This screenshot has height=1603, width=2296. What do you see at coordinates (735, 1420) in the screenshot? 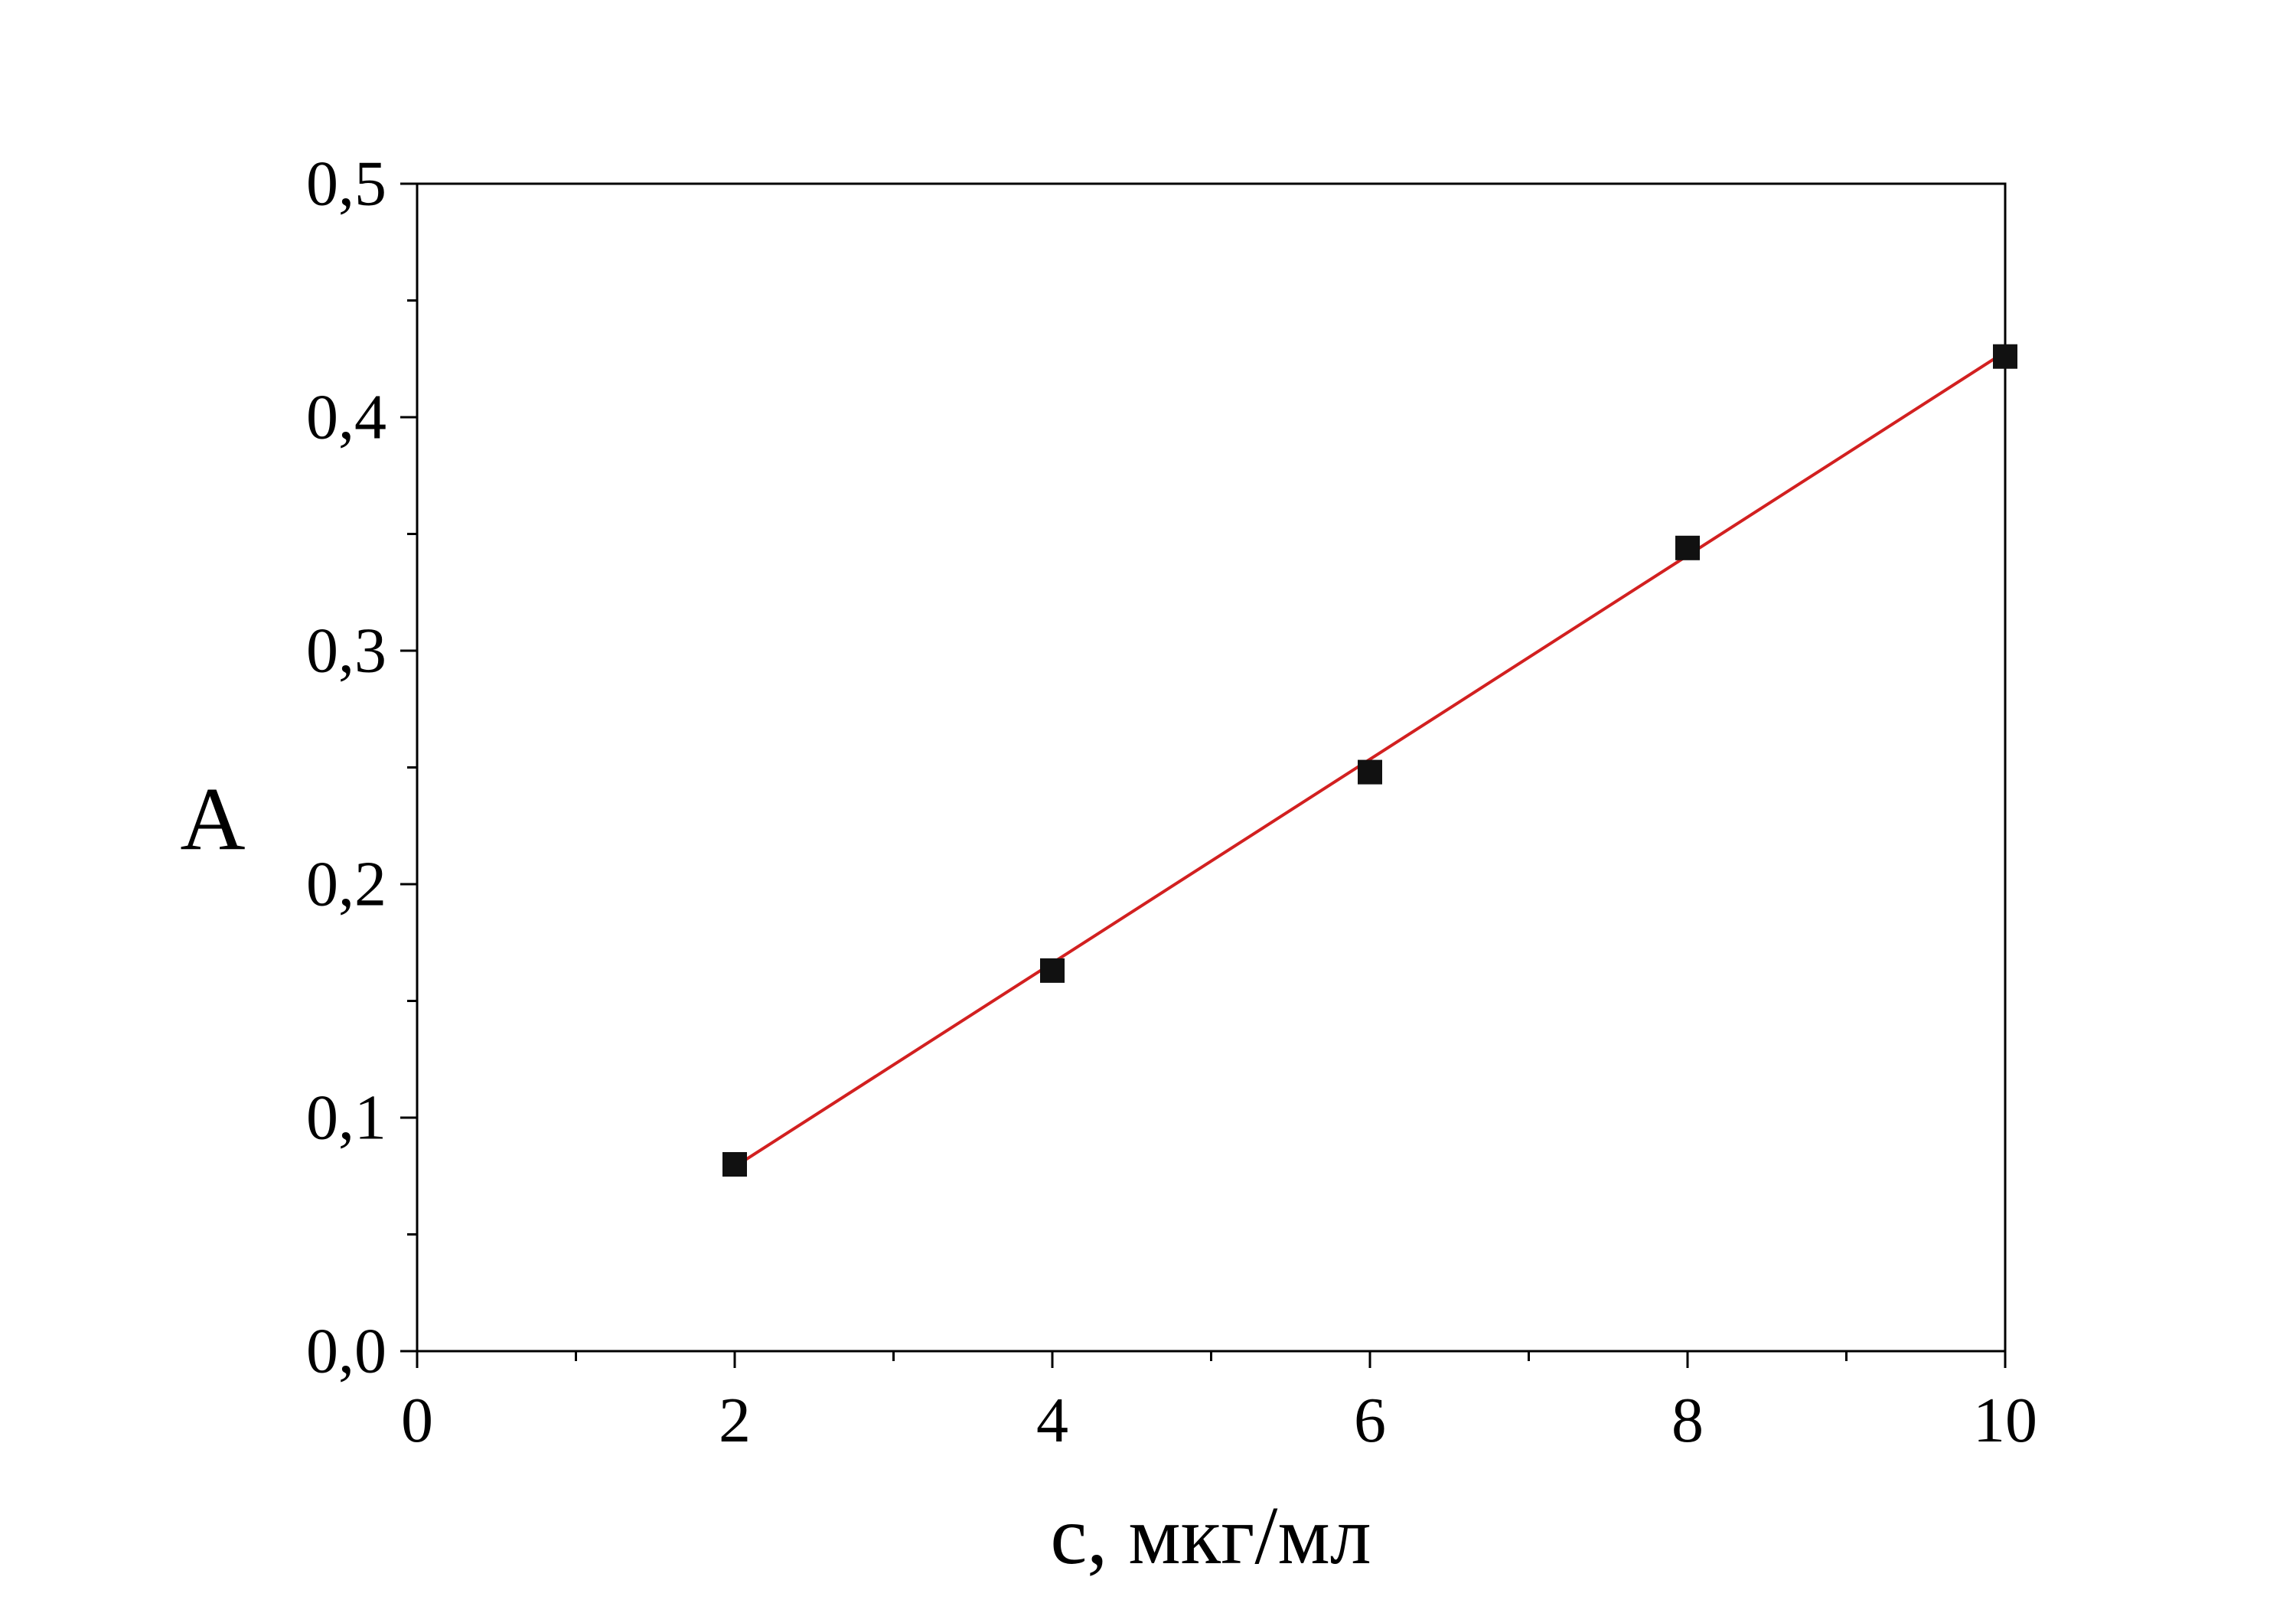
I see `x-tick-label: 2` at bounding box center [735, 1420].